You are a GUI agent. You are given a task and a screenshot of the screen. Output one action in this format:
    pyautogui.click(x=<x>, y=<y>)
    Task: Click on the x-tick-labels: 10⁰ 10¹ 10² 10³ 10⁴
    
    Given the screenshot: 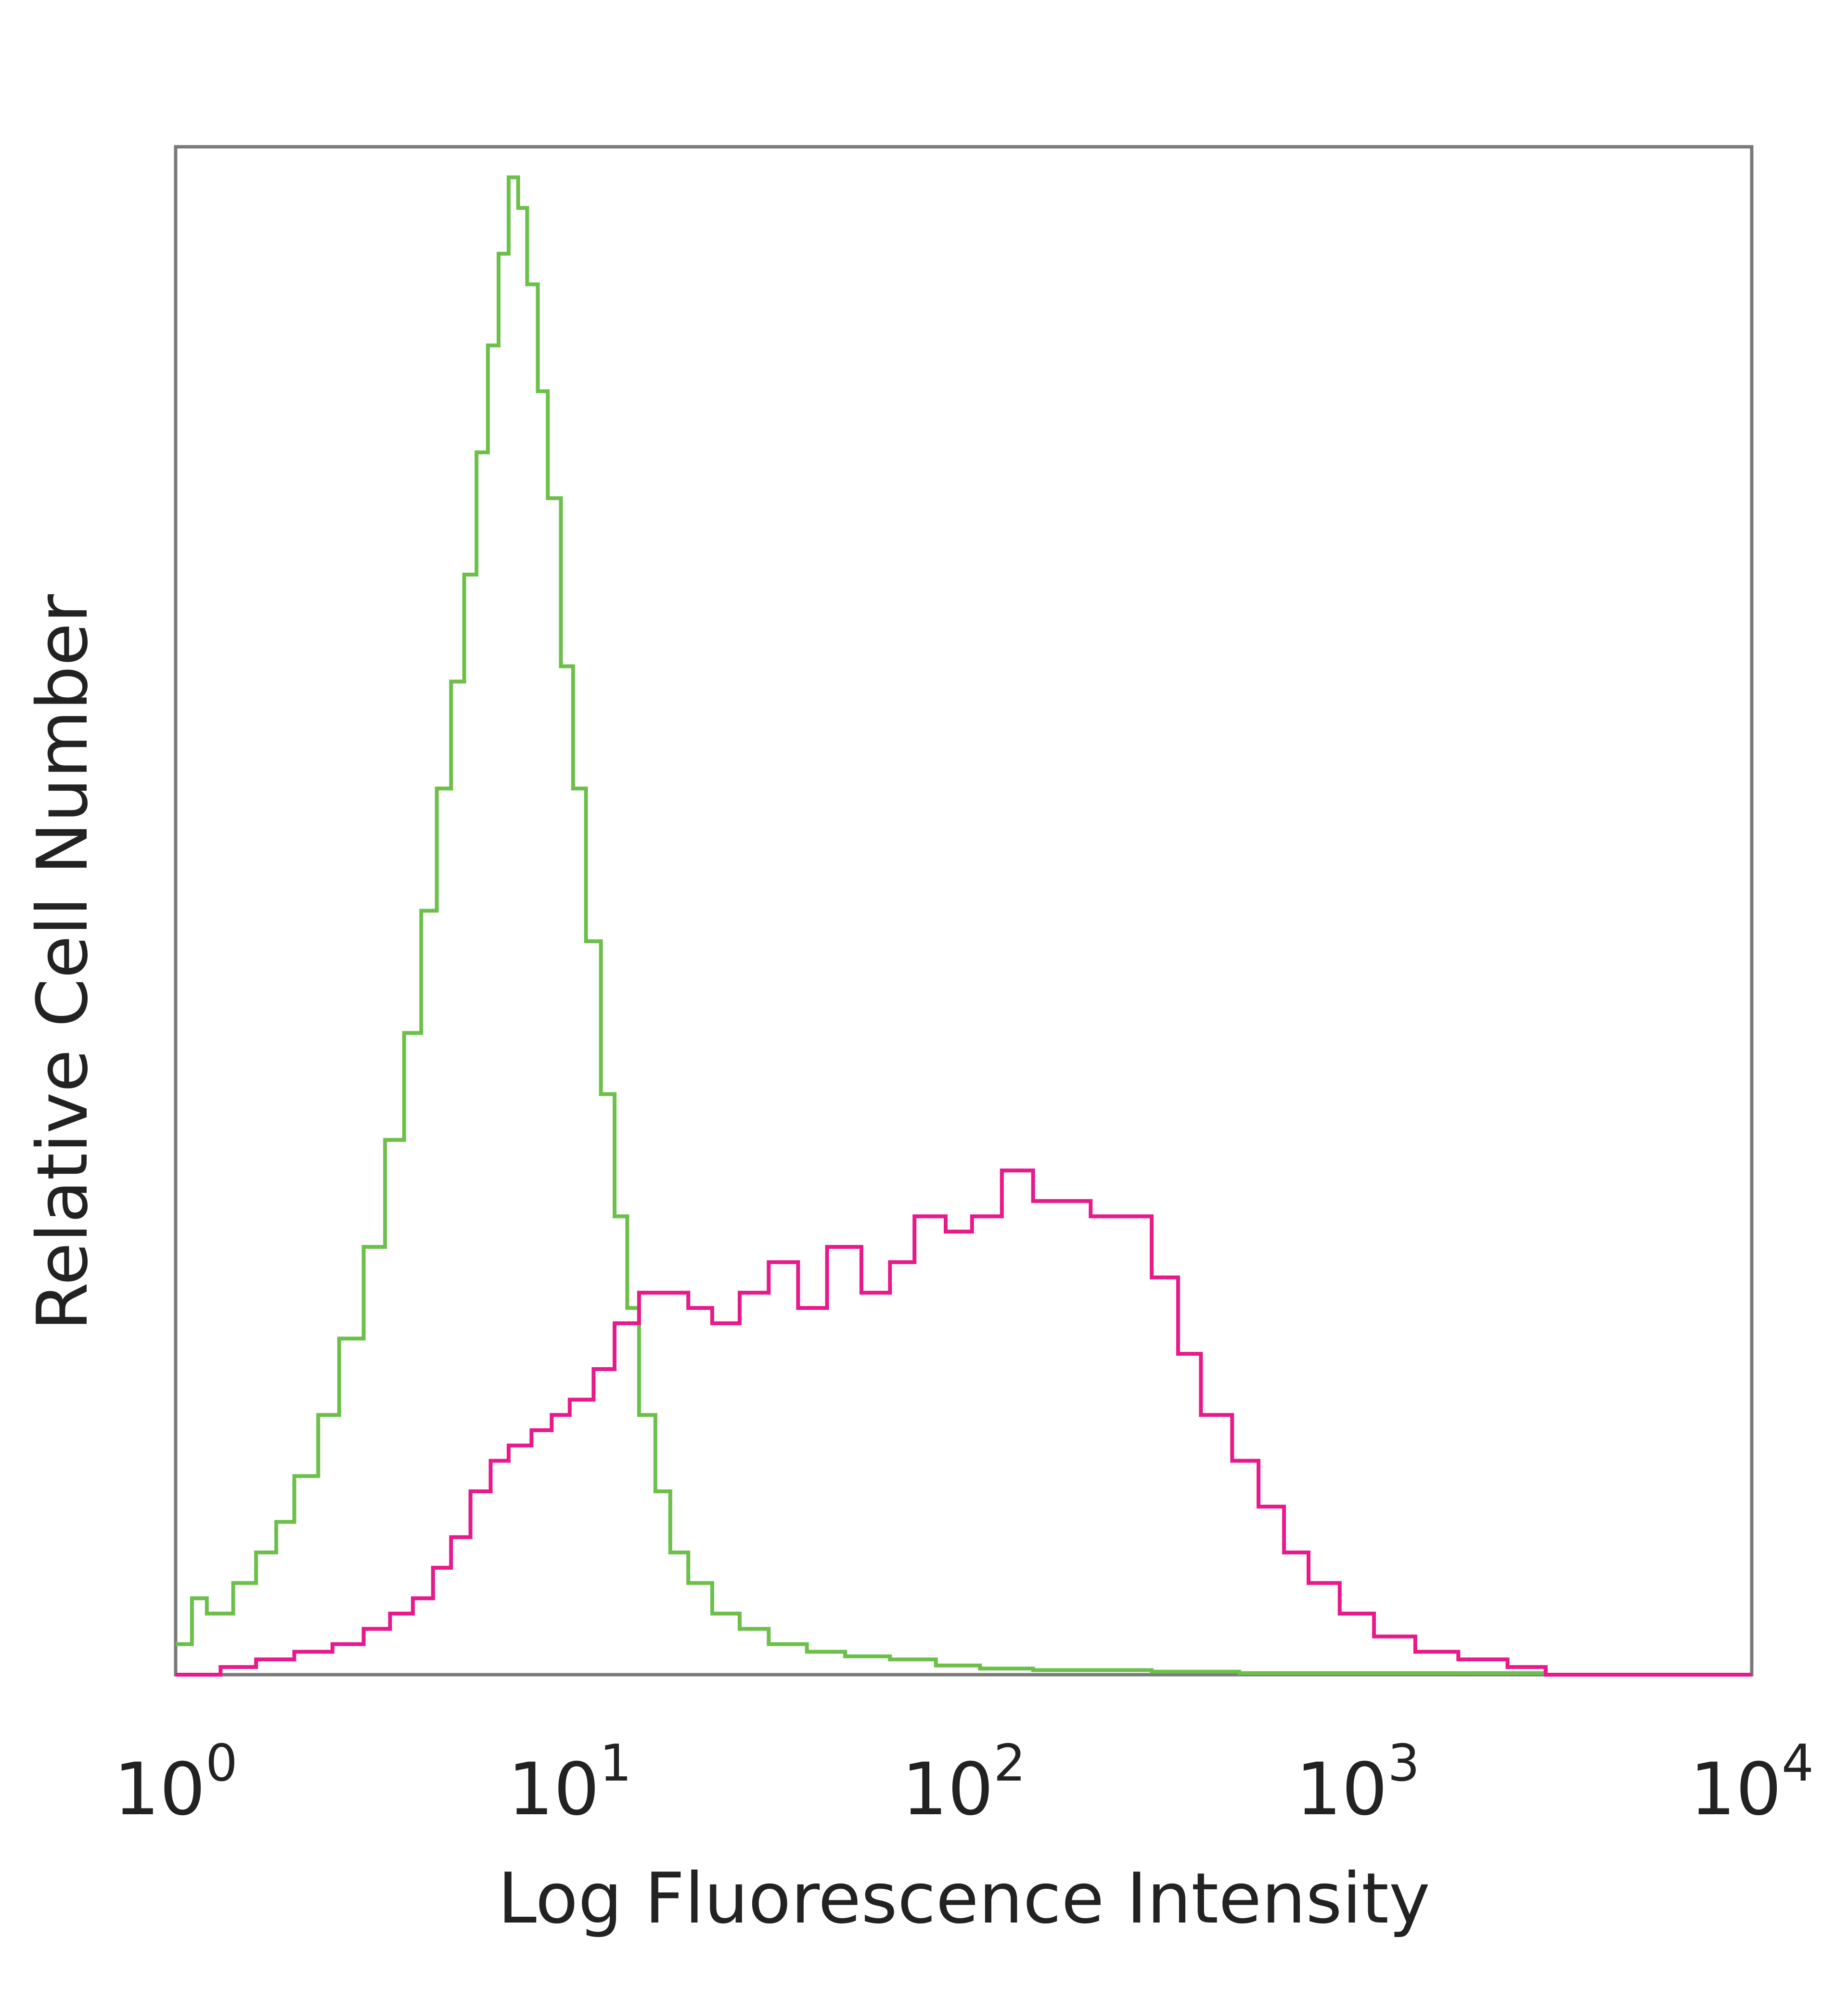 What is the action you would take?
    pyautogui.click(x=964, y=1783)
    